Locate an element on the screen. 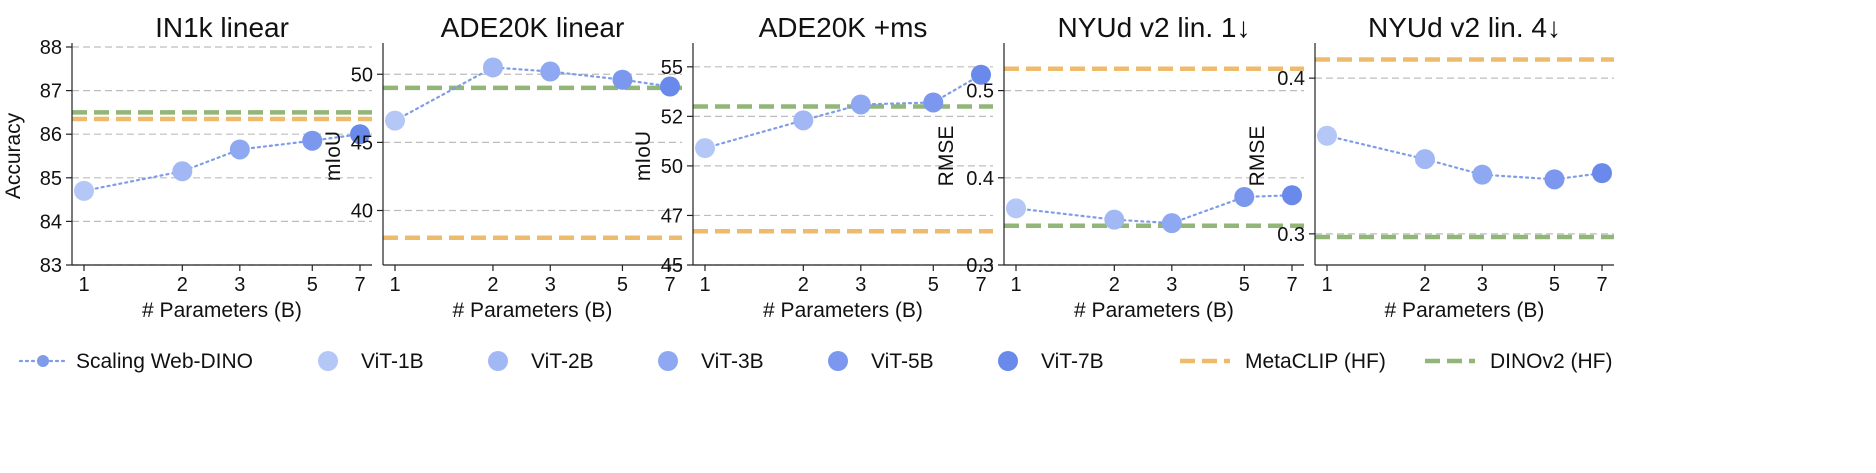 This screenshot has width=1876, height=473. chart-title: NYUd v2 lin. 4↓ is located at coordinates (1464, 27).